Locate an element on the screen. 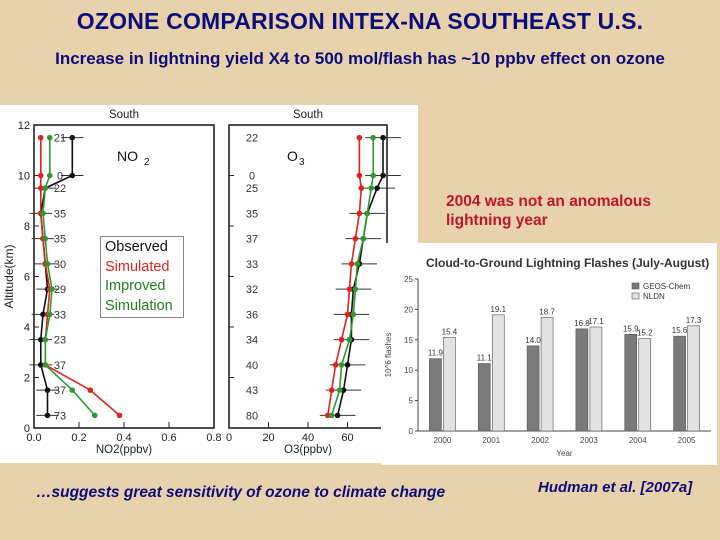  bar-value-label: 11.1 is located at coordinates (485, 358).